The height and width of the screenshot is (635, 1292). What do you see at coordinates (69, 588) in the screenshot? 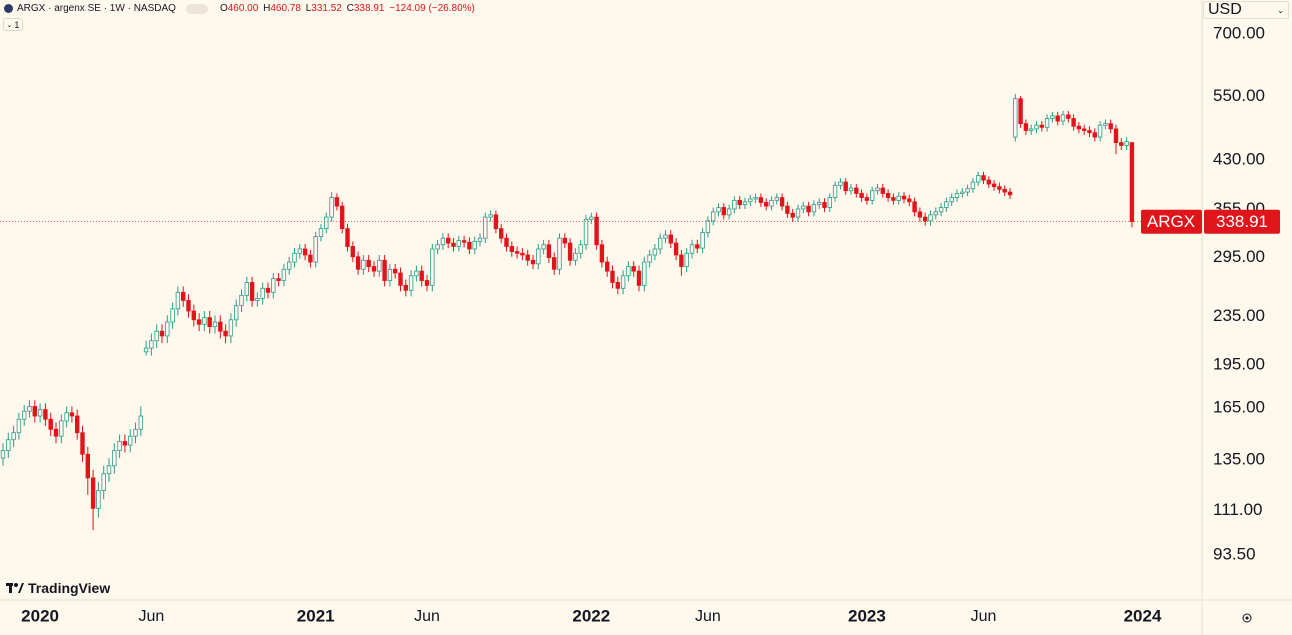
I see `brand-name: TradingView` at bounding box center [69, 588].